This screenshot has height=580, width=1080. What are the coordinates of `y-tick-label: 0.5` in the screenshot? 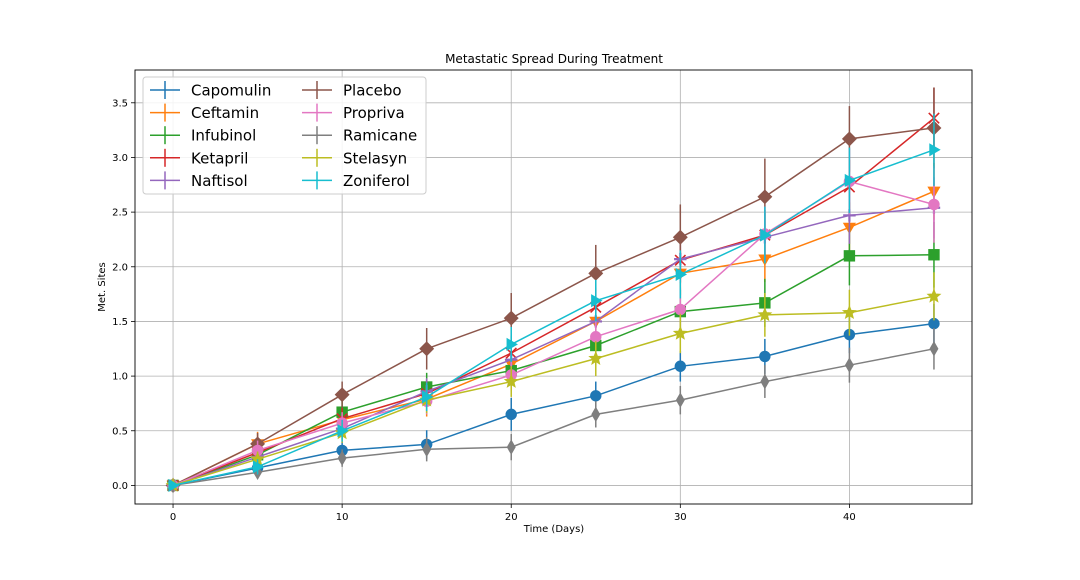 It's located at (120, 431).